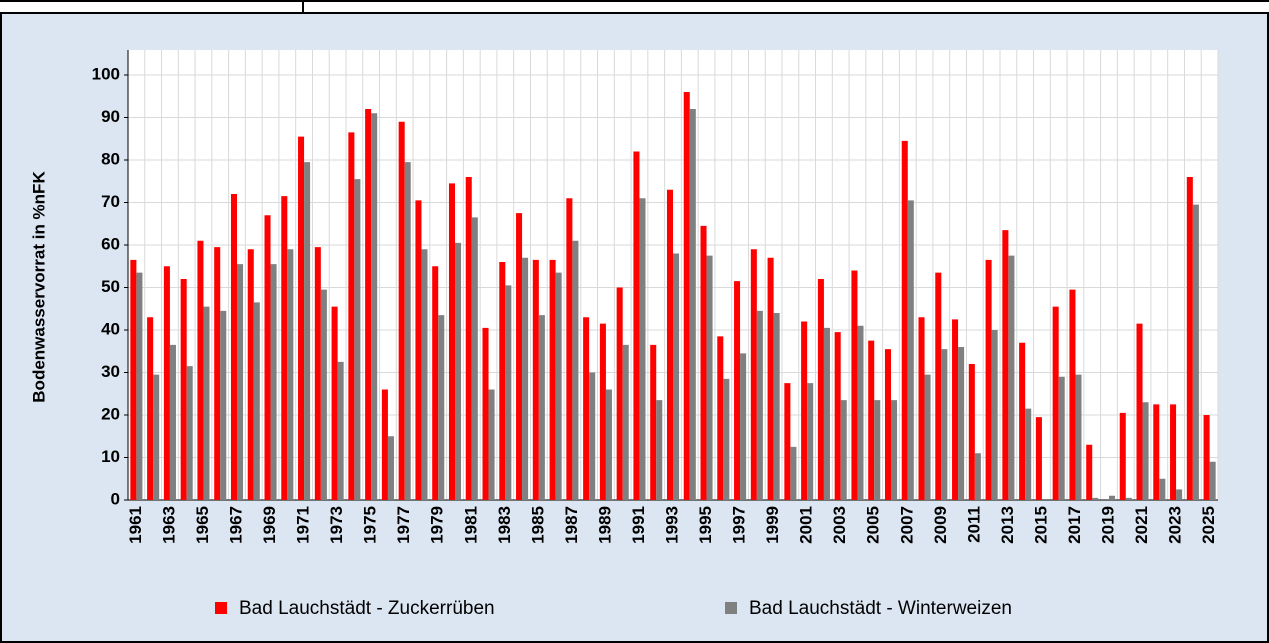 Image resolution: width=1269 pixels, height=643 pixels. I want to click on y-tick-label: 90, so click(110, 116).